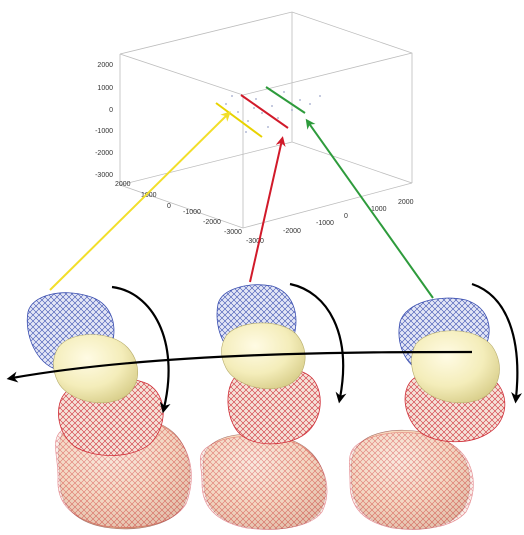 The image size is (524, 535). Describe the element at coordinates (497, 343) in the screenshot. I see `rotation-arrow-right` at that location.